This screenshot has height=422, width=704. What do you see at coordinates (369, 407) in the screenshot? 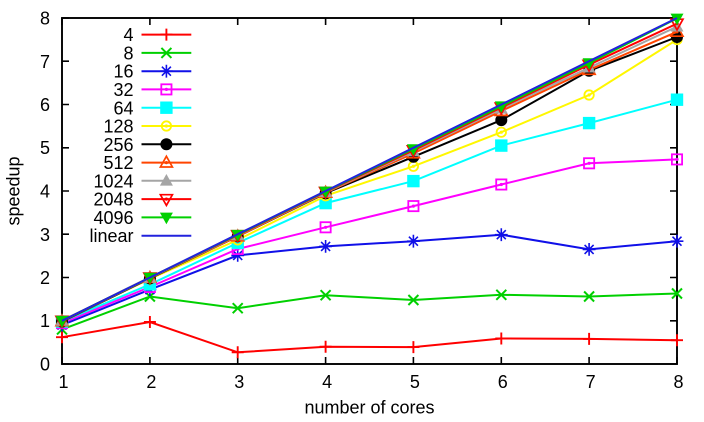
I see `svg-text: number of cores` at bounding box center [369, 407].